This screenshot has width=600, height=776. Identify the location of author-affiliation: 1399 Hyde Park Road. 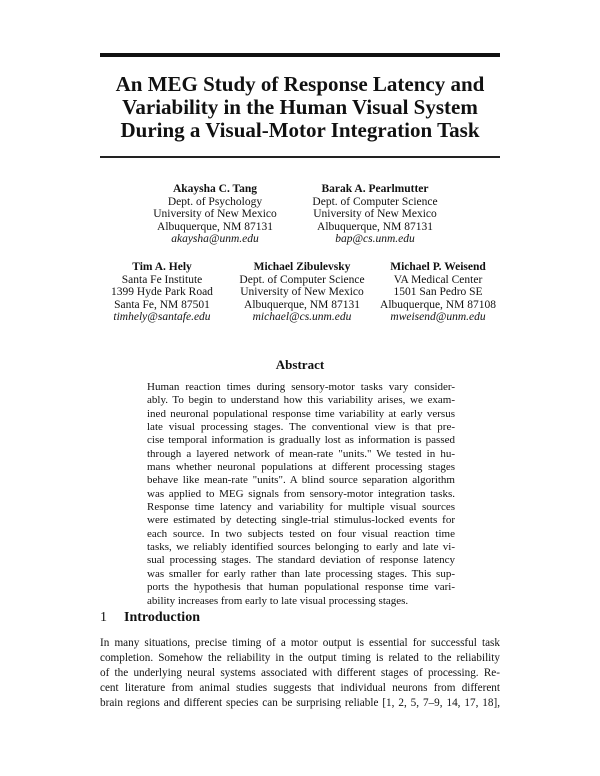
(162, 292).